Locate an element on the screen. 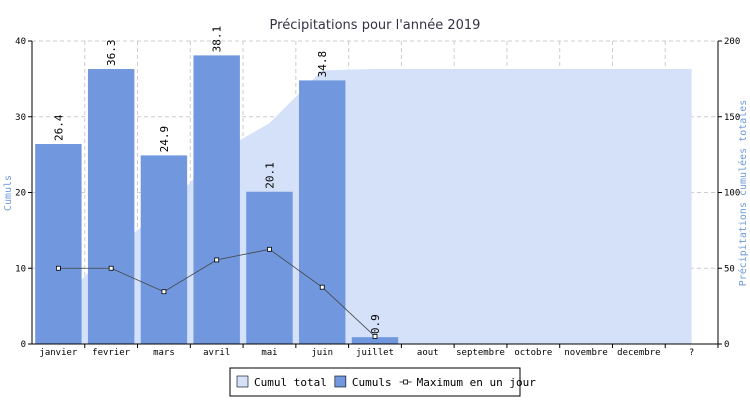  x-tick-label: decembre is located at coordinates (638, 353).